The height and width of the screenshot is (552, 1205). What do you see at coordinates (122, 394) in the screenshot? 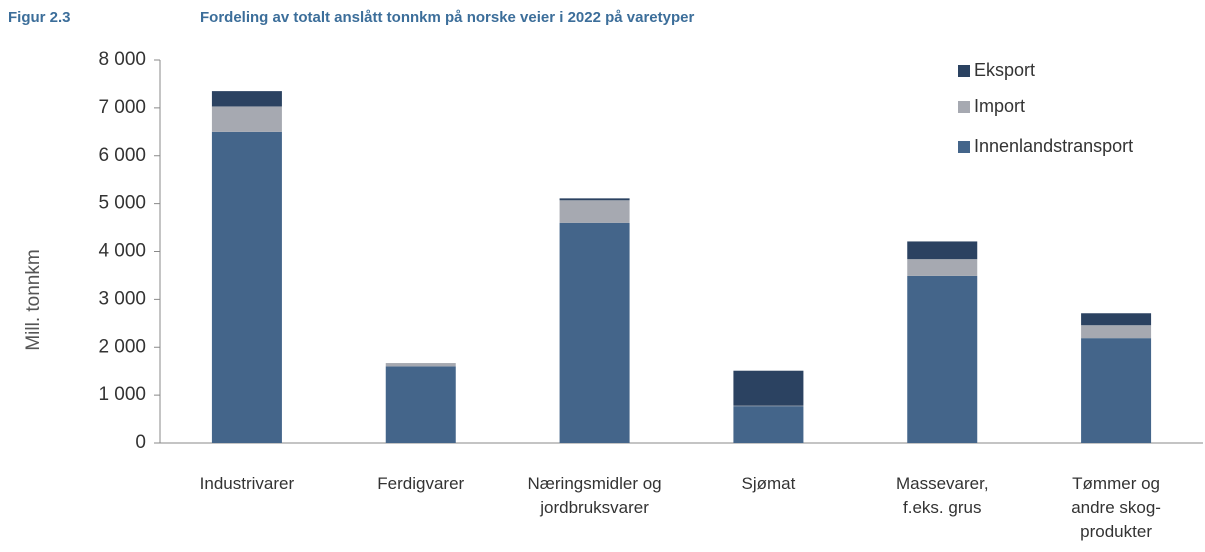
I see `y-tick-label: 1 000` at bounding box center [122, 394].